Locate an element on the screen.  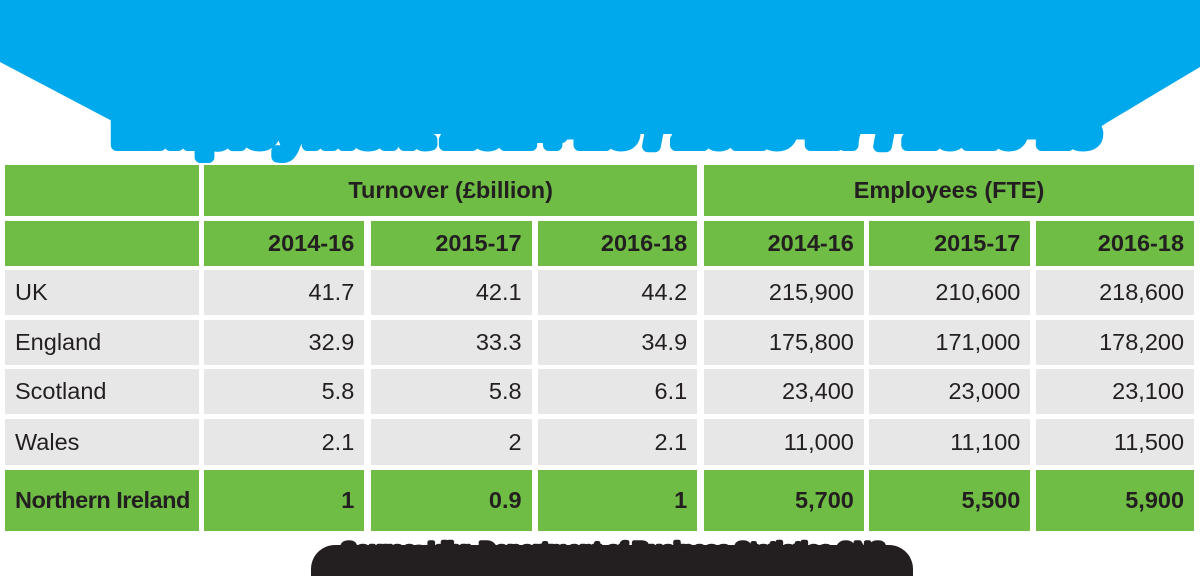
svg-text:Employment 2014-16 / 2015-17 /: Employment 2014-16 / 2015-17 / 2016-18 is located at coordinates (605, 126).